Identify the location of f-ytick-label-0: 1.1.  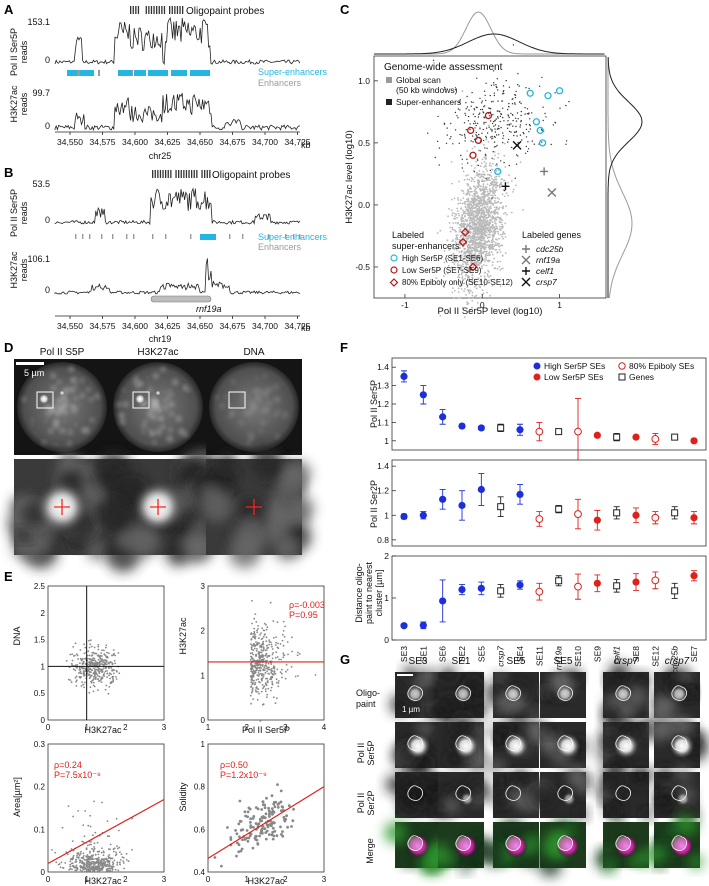
(383, 422).